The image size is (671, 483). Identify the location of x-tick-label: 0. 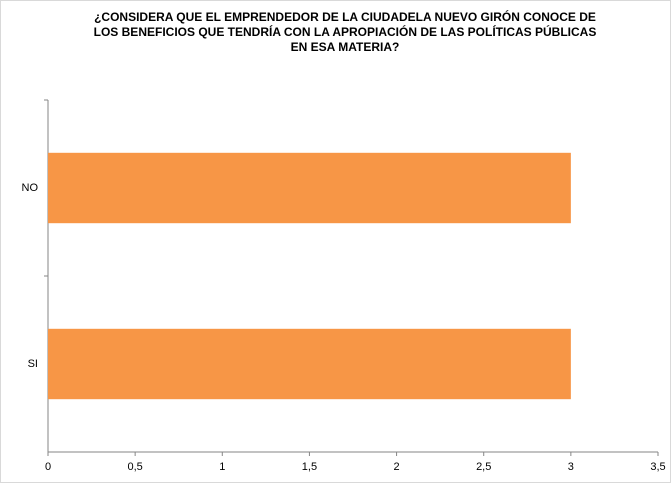
(48, 467).